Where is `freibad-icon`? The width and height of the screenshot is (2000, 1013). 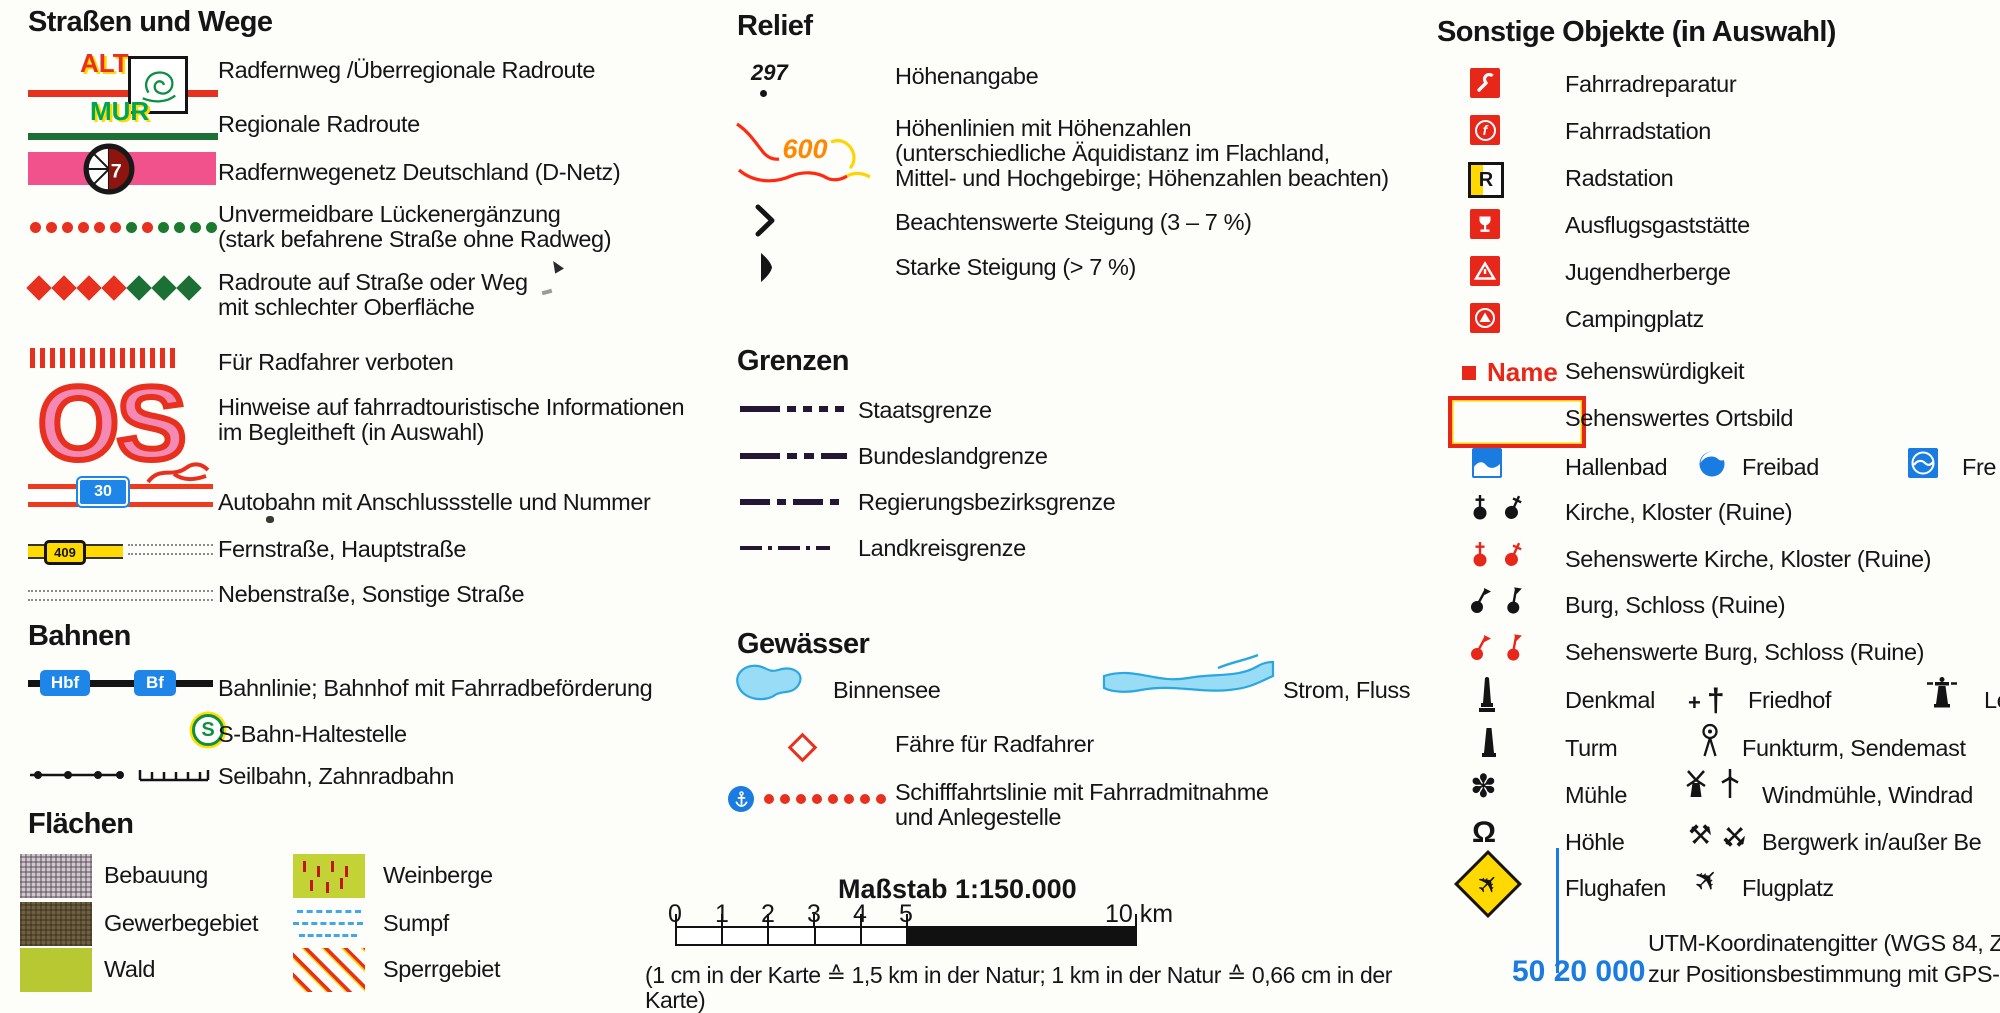
freibad-icon is located at coordinates (1712, 466).